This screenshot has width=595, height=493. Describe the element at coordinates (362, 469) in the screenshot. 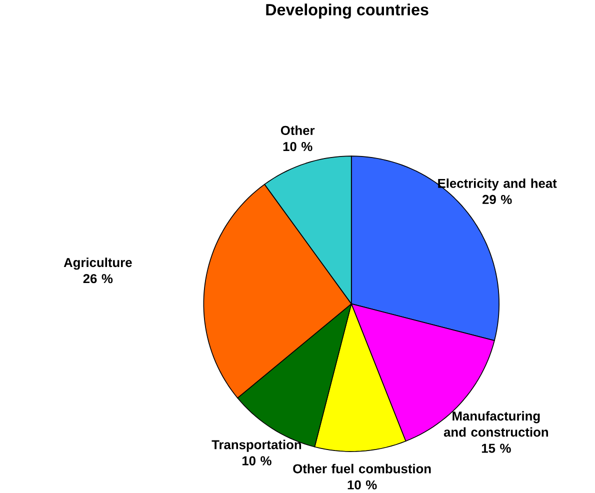

I see `slice-label: Other fuel combustion` at that location.